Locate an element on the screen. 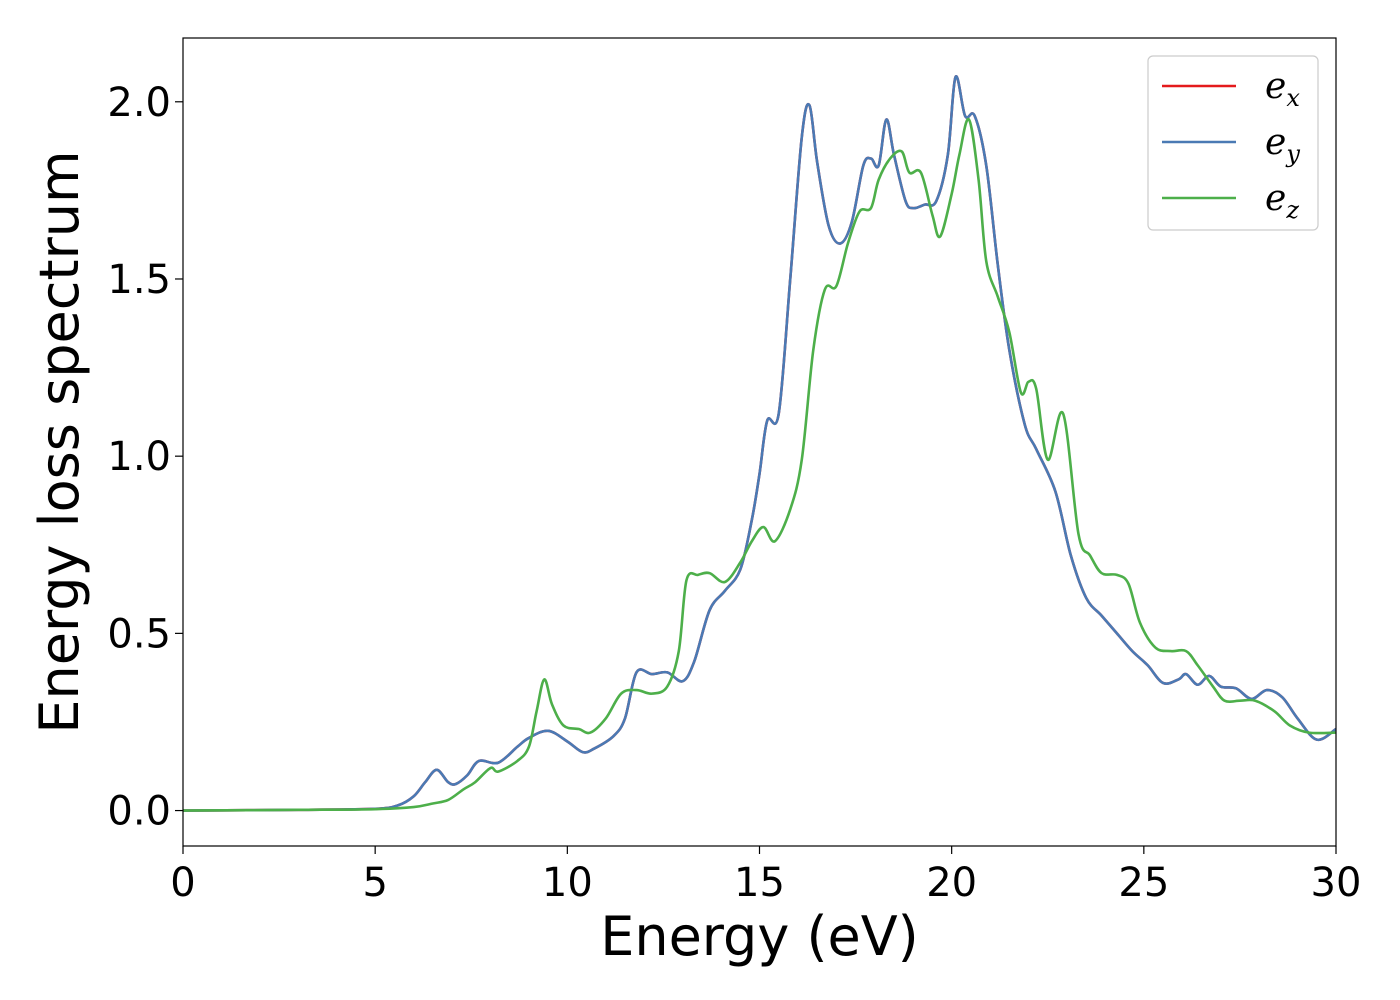 The width and height of the screenshot is (1400, 1000). legend-label-ez: ez is located at coordinates (1282, 201).